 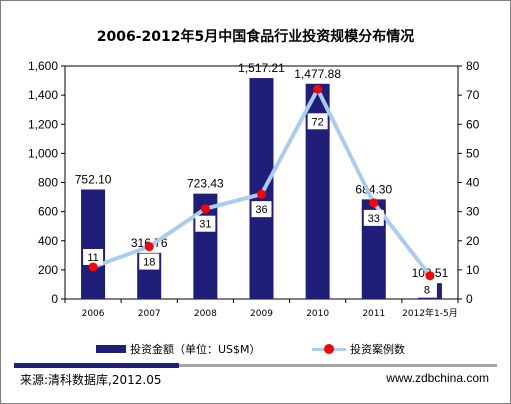 What do you see at coordinates (338, 365) in the screenshot?
I see `footer-divider-light` at bounding box center [338, 365].